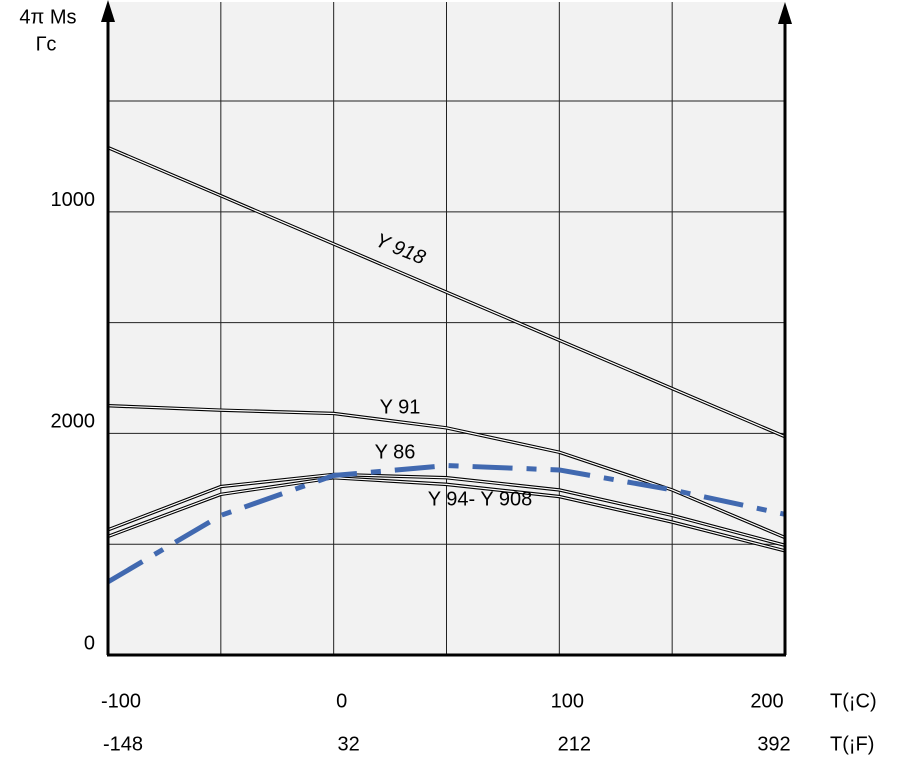  I want to click on y2-axis-arrow, so click(785, 13).